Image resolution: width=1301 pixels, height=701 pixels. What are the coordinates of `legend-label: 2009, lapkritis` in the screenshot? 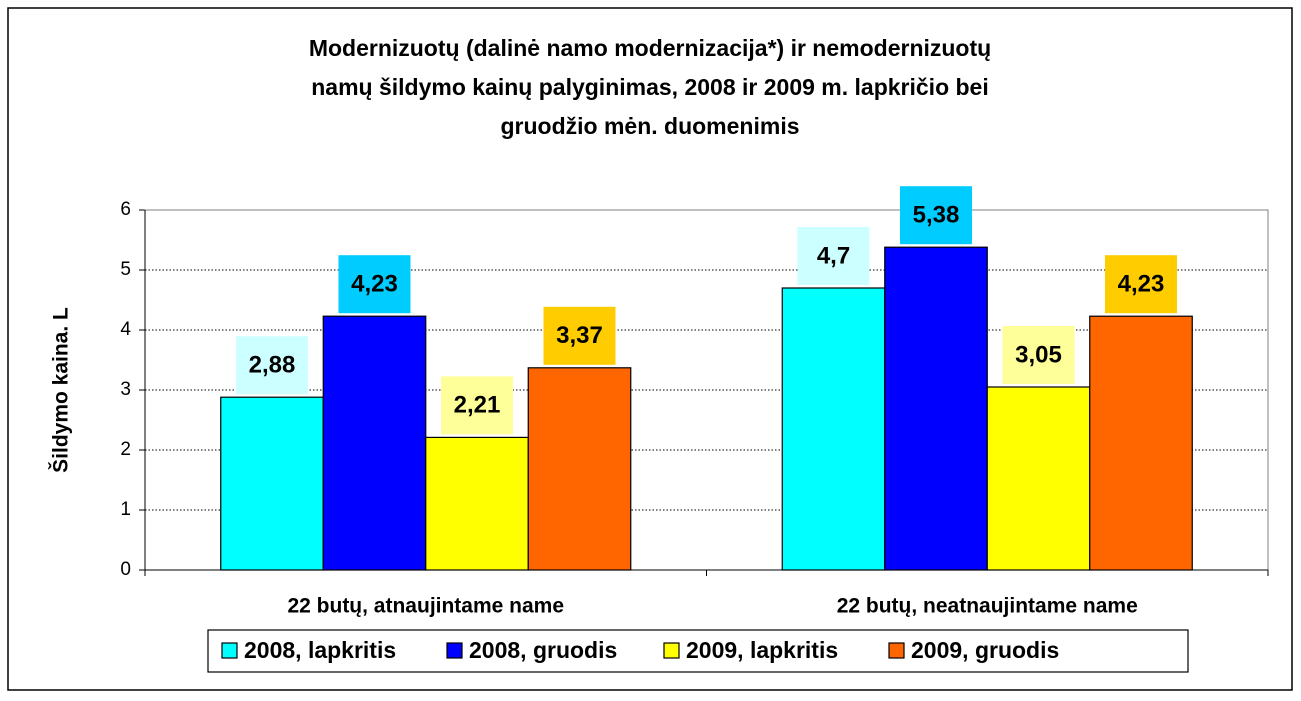 It's located at (762, 650).